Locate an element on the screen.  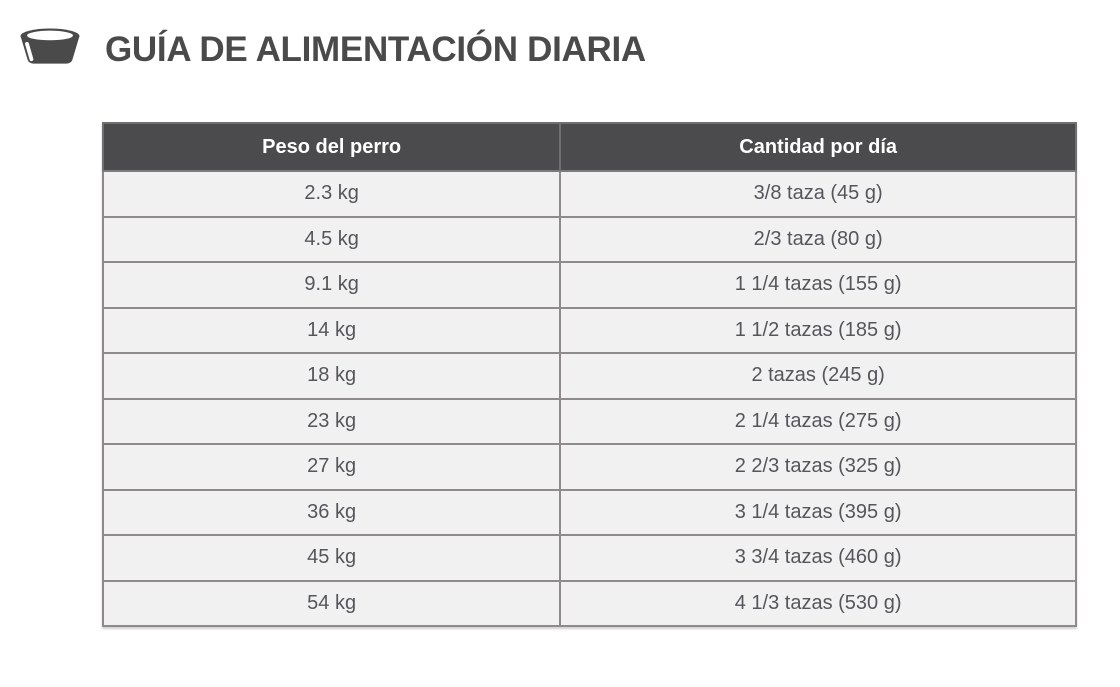
table-row: 54 kg 4 1/3 tazas (530 g) is located at coordinates (589, 603).